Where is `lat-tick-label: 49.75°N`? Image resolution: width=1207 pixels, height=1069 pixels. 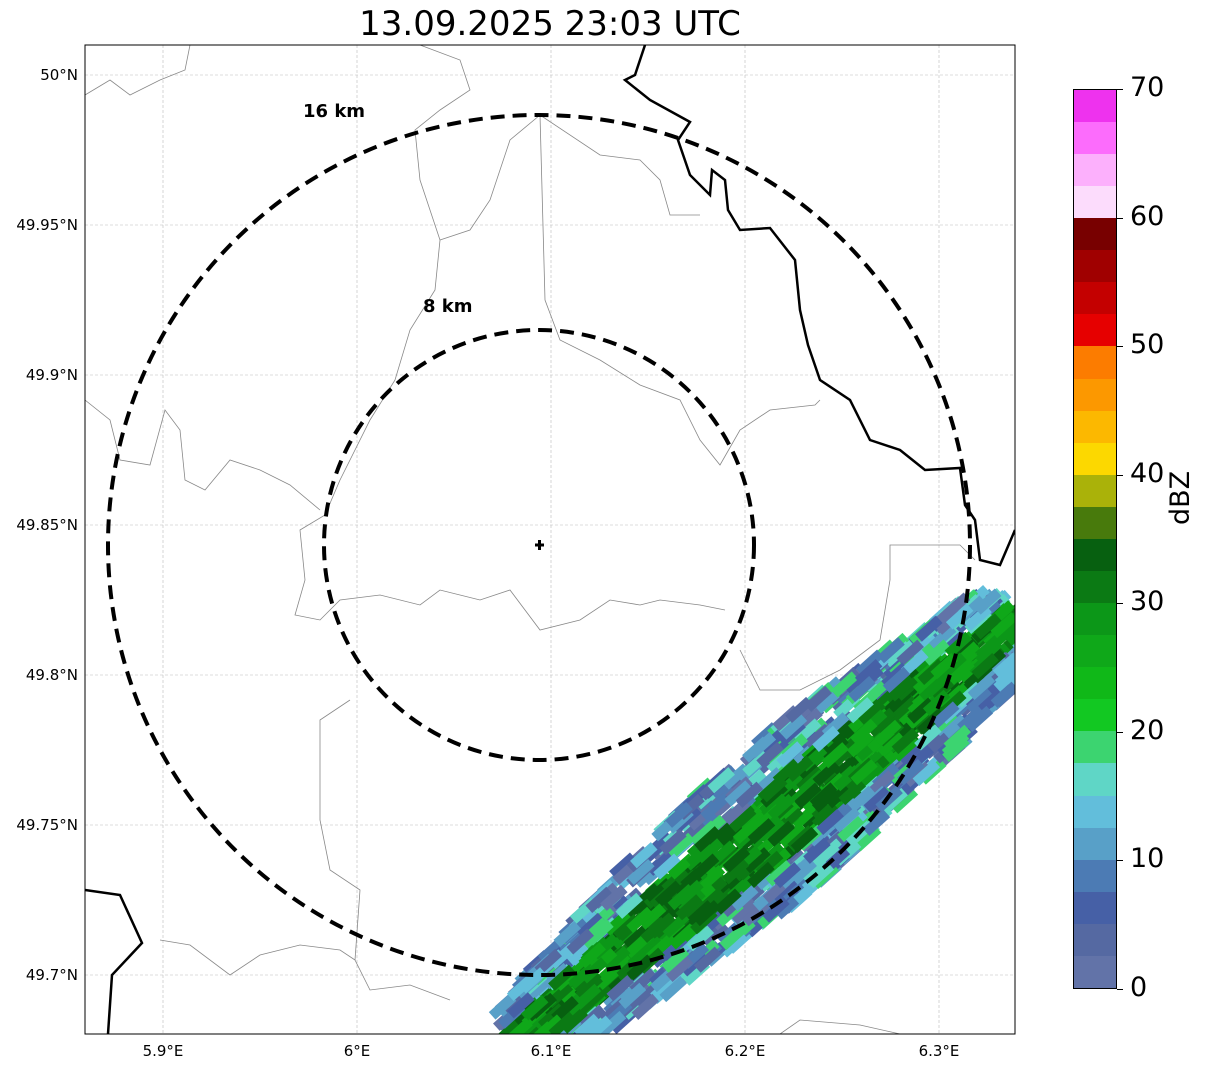
lat-tick-label: 49.75°N is located at coordinates (47, 825).